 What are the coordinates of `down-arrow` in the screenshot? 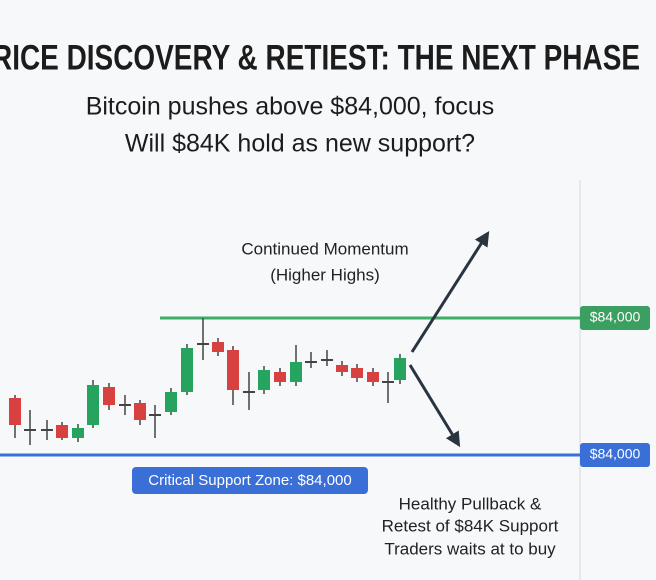 It's located at (434, 406).